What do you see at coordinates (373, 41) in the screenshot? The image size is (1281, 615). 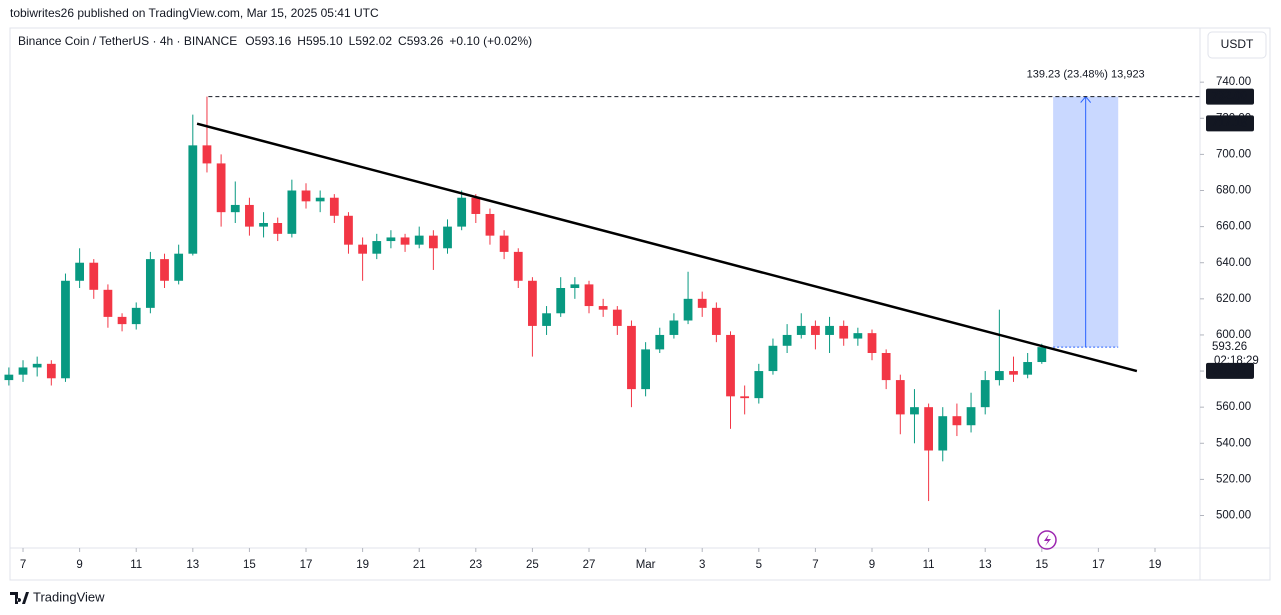 I see `legend-value: 592.02` at bounding box center [373, 41].